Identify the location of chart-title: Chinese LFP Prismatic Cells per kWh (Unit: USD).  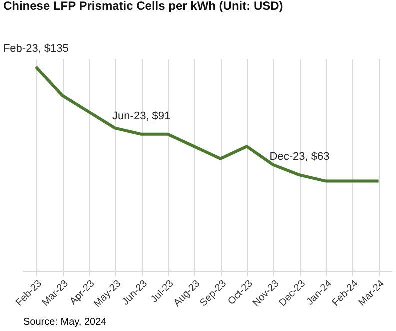
(143, 7).